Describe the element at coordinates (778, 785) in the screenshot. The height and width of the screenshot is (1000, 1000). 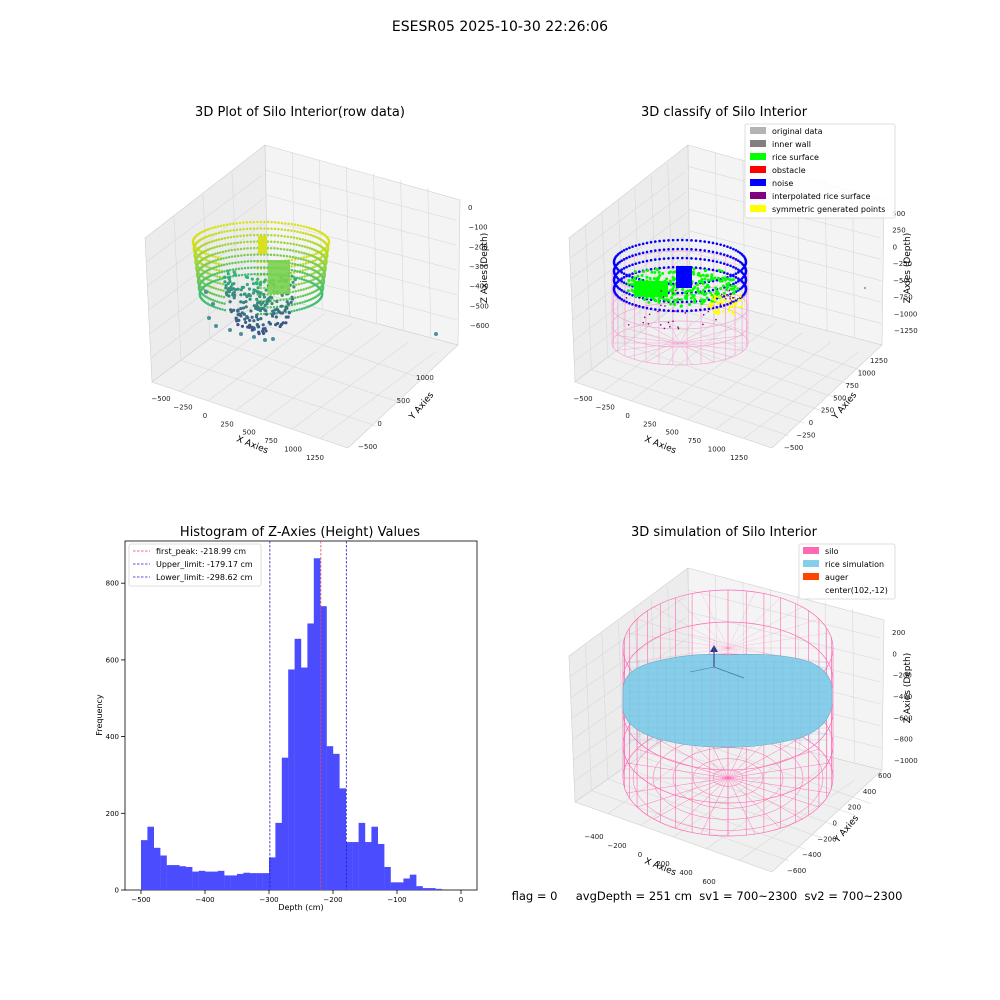
I see `floor-spoke` at that location.